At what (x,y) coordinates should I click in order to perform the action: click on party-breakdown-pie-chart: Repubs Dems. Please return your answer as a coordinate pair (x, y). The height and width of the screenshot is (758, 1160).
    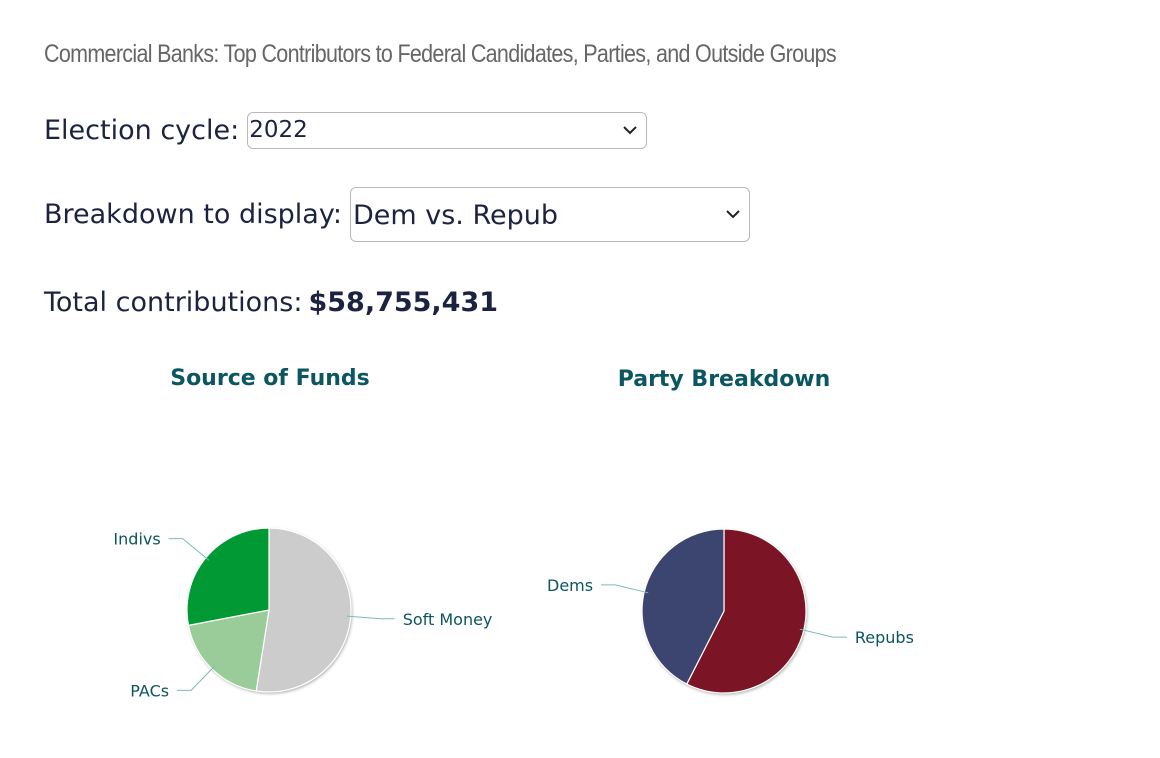
    Looking at the image, I should click on (730, 611).